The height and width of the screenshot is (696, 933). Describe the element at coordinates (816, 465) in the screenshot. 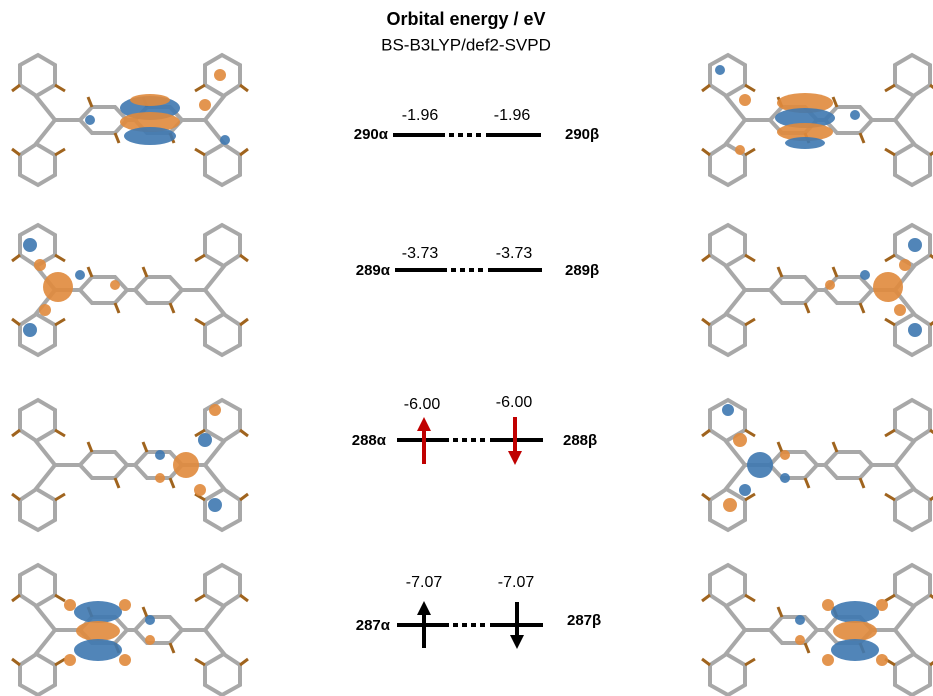

I see `orbital-288b` at that location.